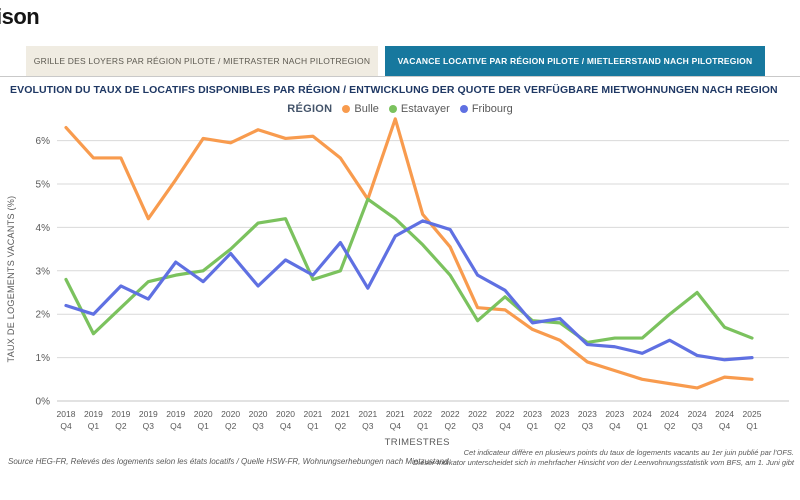 The image size is (800, 500). Describe the element at coordinates (367, 420) in the screenshot. I see `x-tick-label: 2021 Q3` at that location.